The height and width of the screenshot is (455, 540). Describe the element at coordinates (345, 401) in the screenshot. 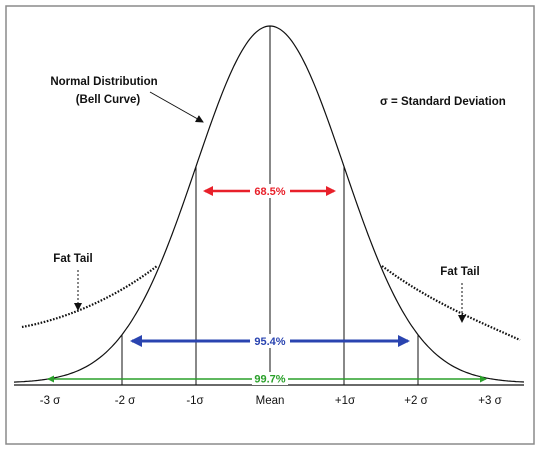

I see `tick-plus-1-sigma: +1σ` at that location.